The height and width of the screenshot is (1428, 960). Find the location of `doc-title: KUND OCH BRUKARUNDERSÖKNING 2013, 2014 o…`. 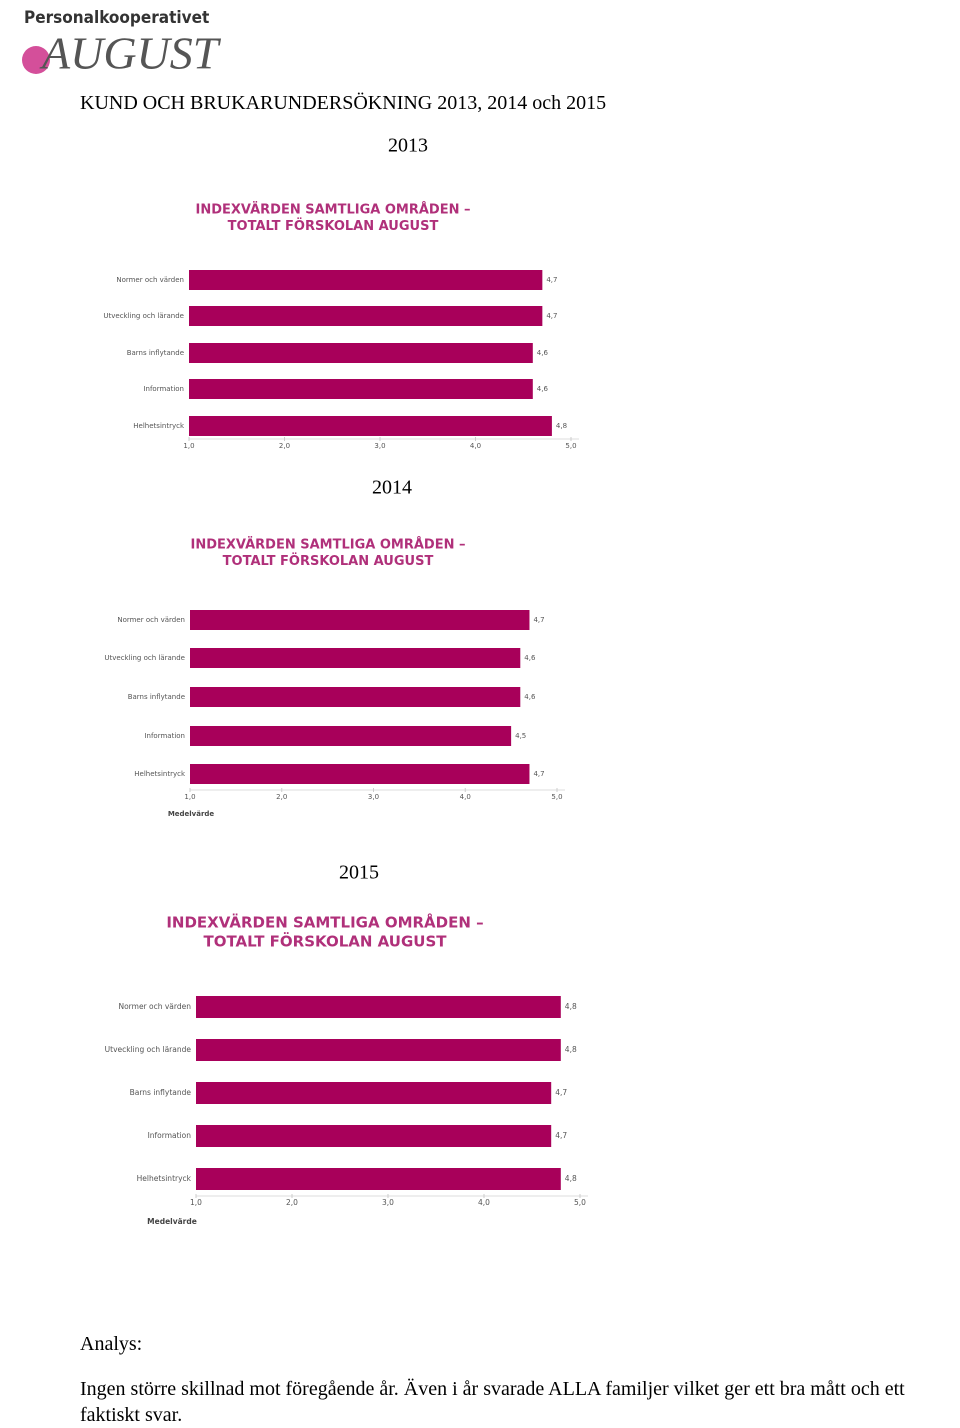

doc-title: KUND OCH BRUKARUNDERSÖKNING 2013, 2014 o… is located at coordinates (343, 103).